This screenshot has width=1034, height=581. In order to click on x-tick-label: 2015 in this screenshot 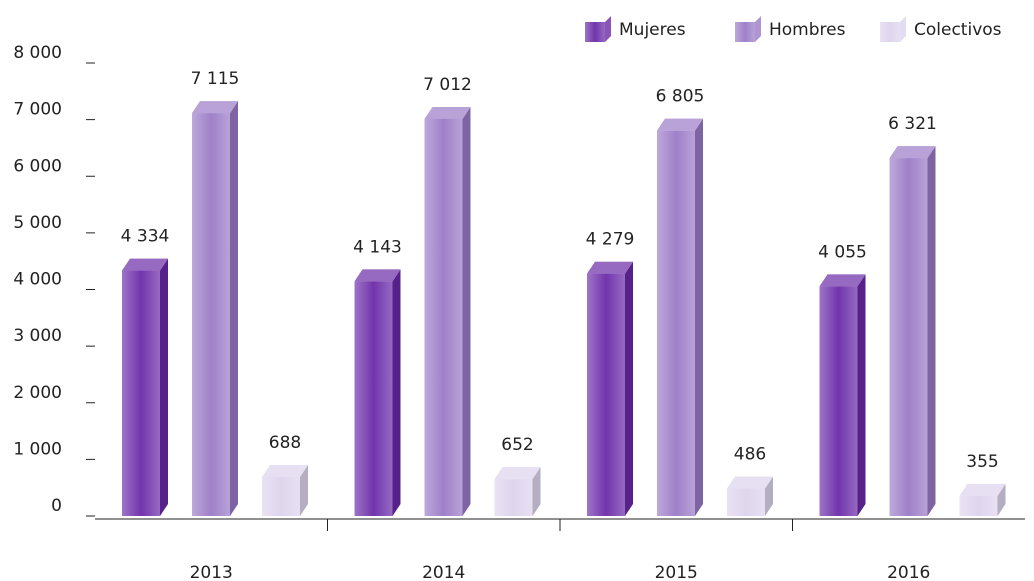, I will do `click(676, 572)`.